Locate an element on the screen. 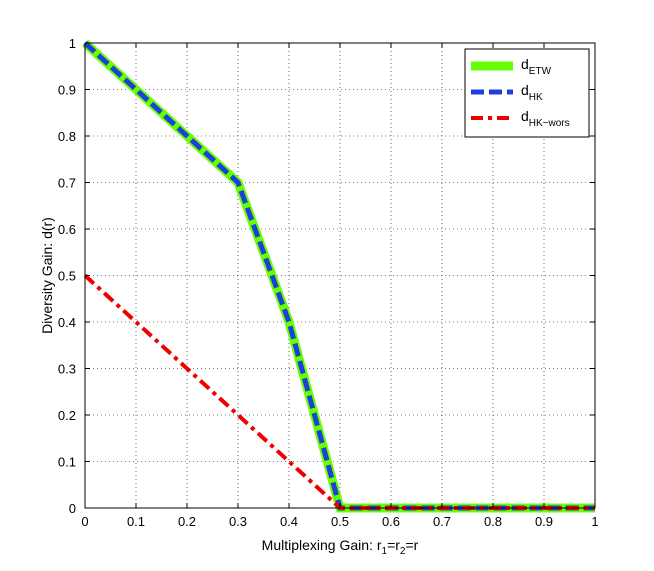 The height and width of the screenshot is (571, 654). y-tick-label: 1 is located at coordinates (72, 43).